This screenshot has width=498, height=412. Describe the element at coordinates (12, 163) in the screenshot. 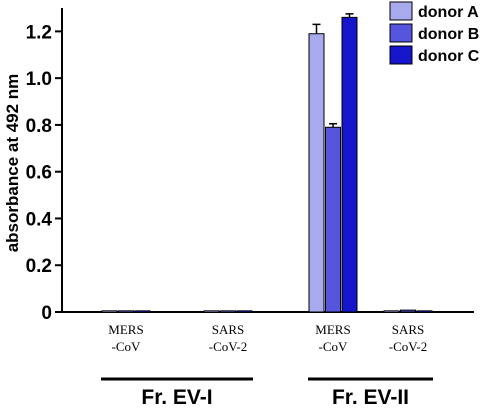

I see `y-axis-title: absorbance at 492 nm` at that location.